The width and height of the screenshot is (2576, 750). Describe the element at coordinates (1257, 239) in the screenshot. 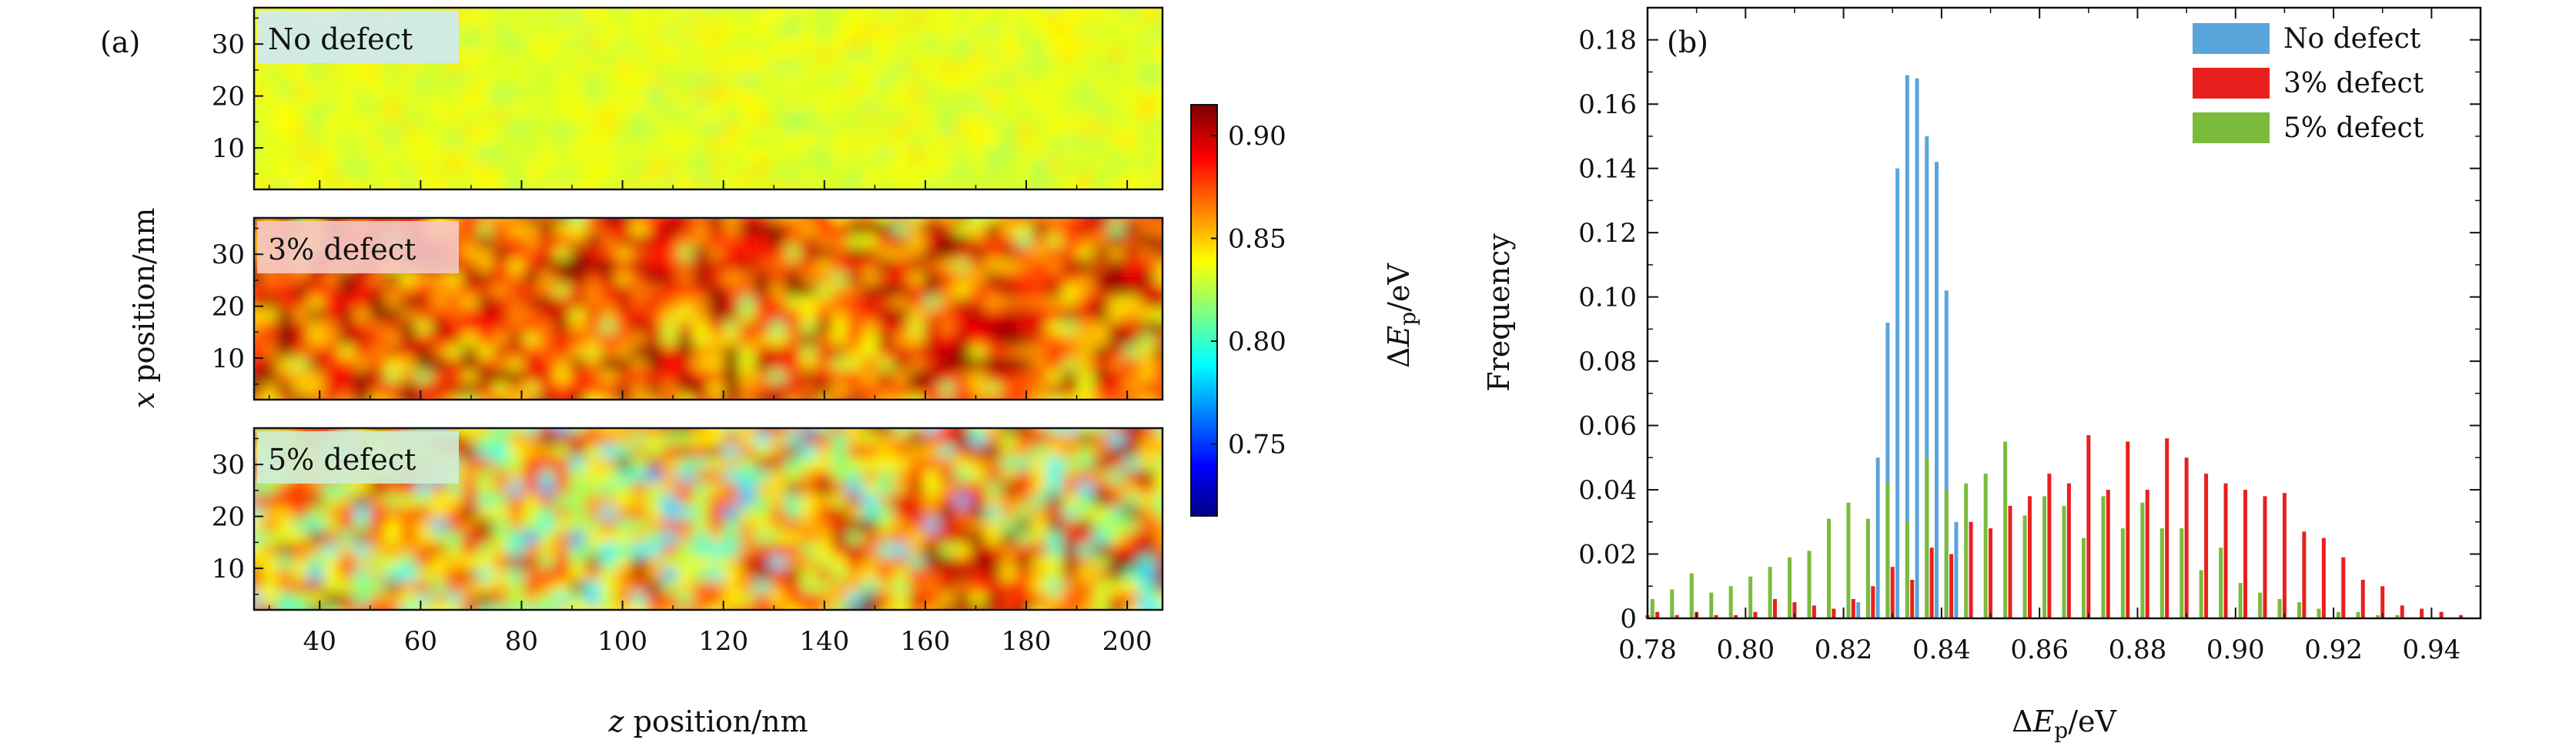

I see `colorbar-tick-label: 0.85` at that location.